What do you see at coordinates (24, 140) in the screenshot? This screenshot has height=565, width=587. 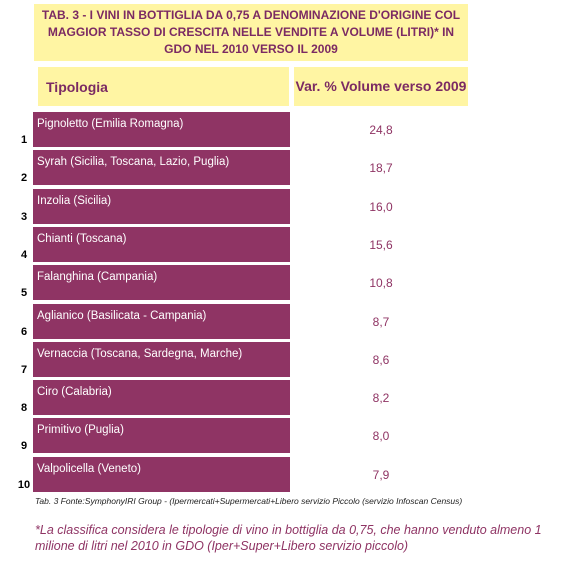 I see `rank-number: 1` at bounding box center [24, 140].